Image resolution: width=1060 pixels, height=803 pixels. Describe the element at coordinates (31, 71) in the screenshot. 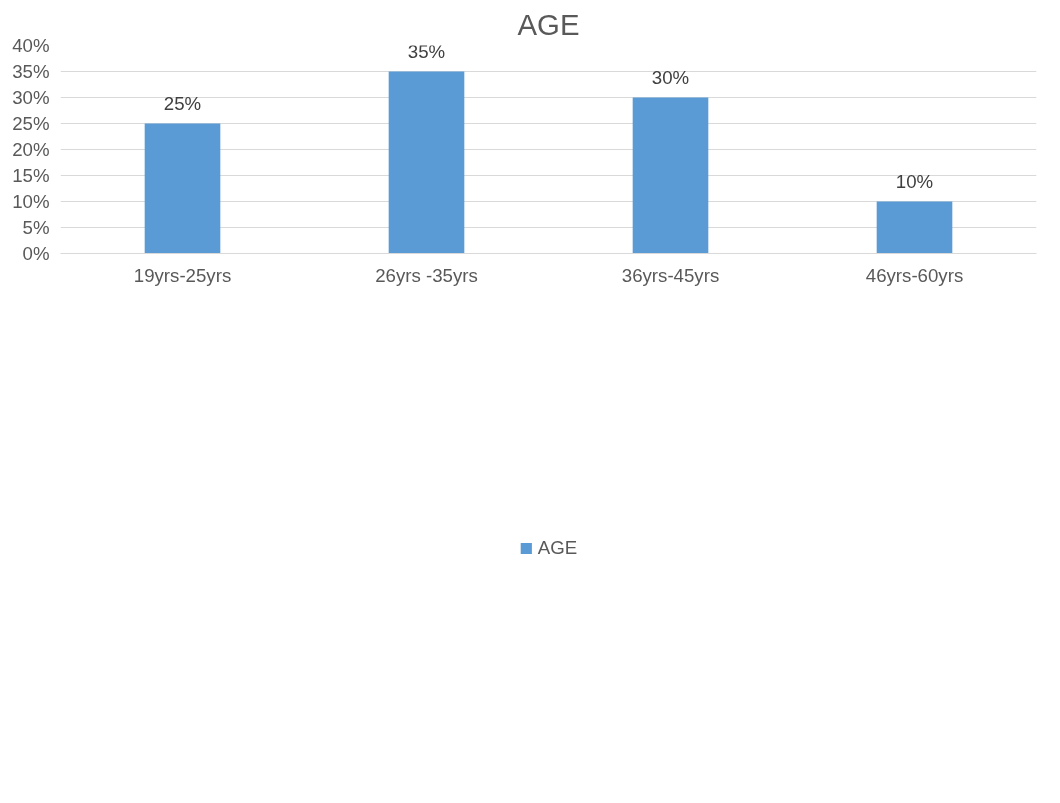

I see `y-tick-label: 35%` at that location.